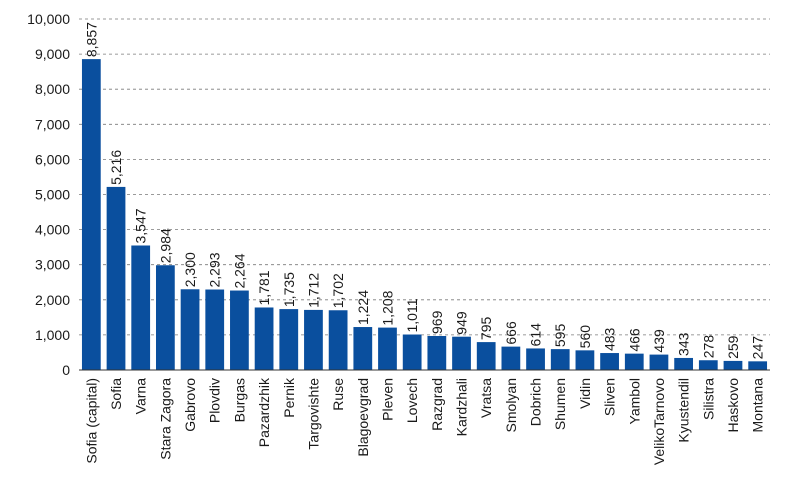 The height and width of the screenshot is (503, 790). Describe the element at coordinates (215, 269) in the screenshot. I see `bar-value-label: 2,293` at that location.